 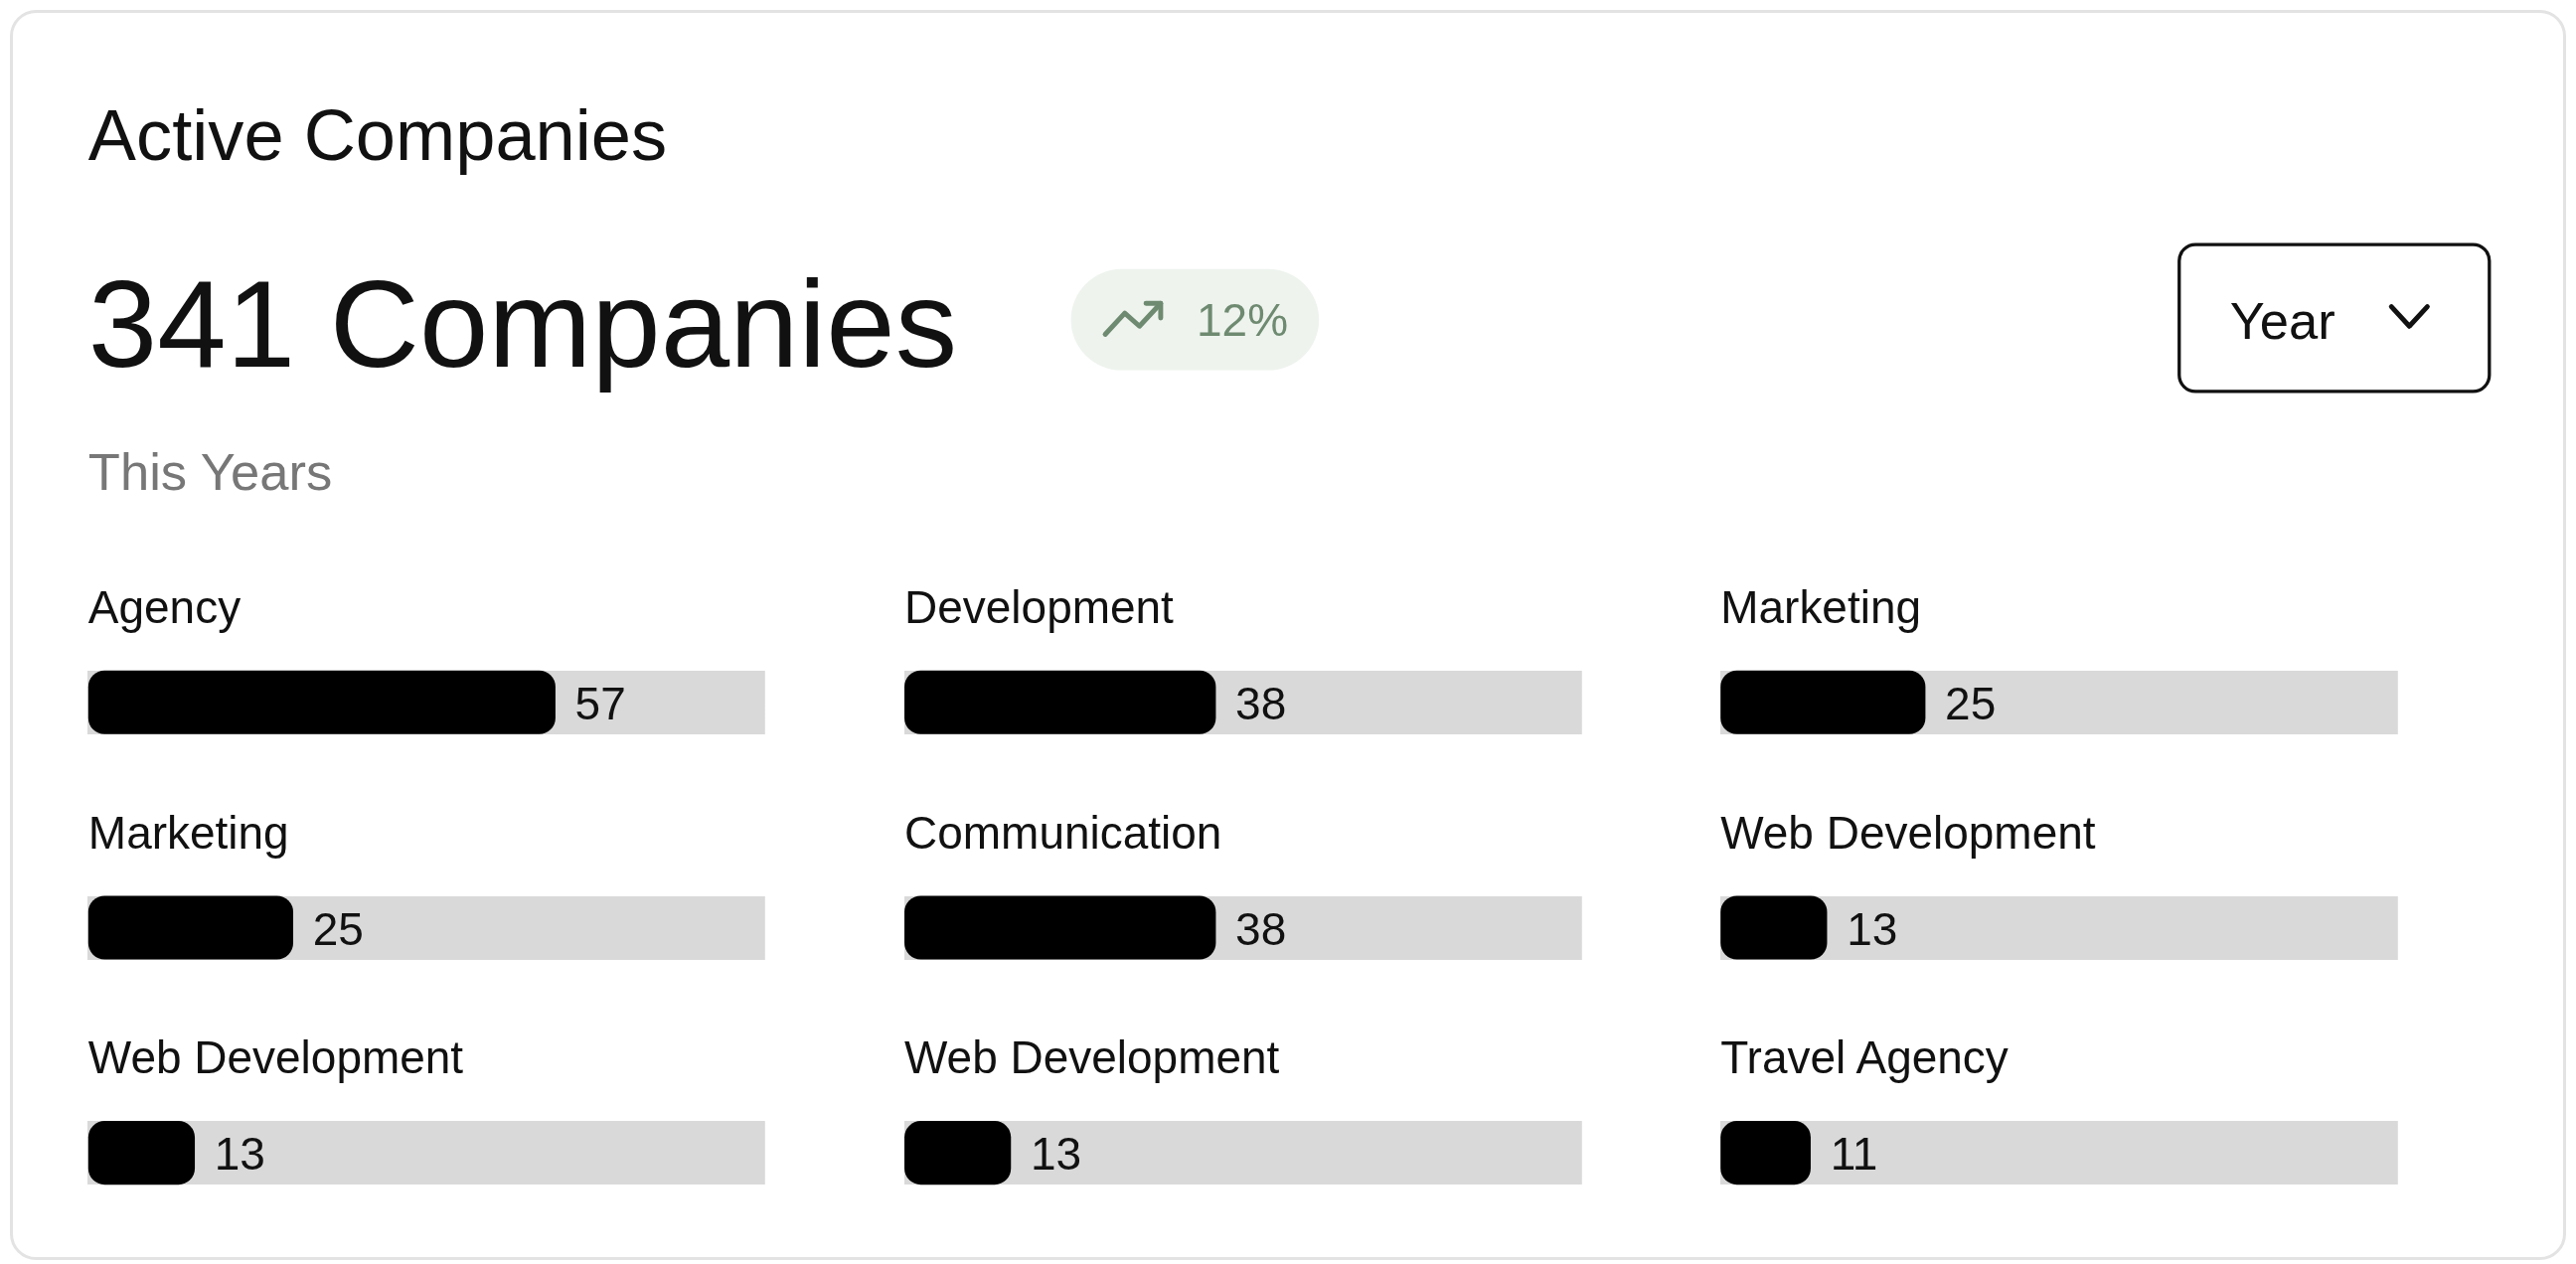 I want to click on text: Year, so click(x=2282, y=321).